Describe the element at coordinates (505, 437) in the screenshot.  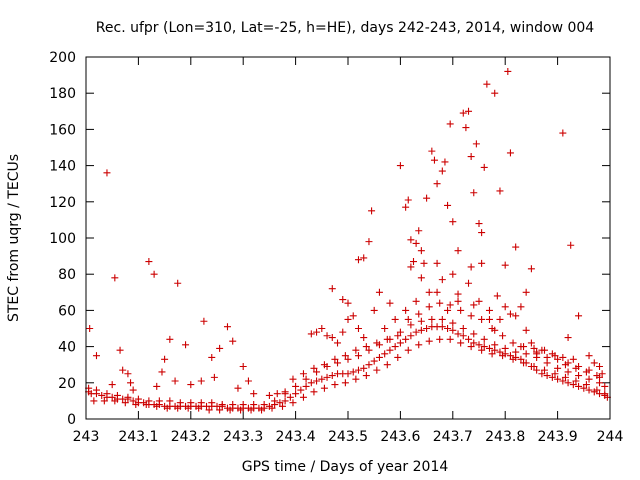
I see `x-tick-label: 243.8` at that location.